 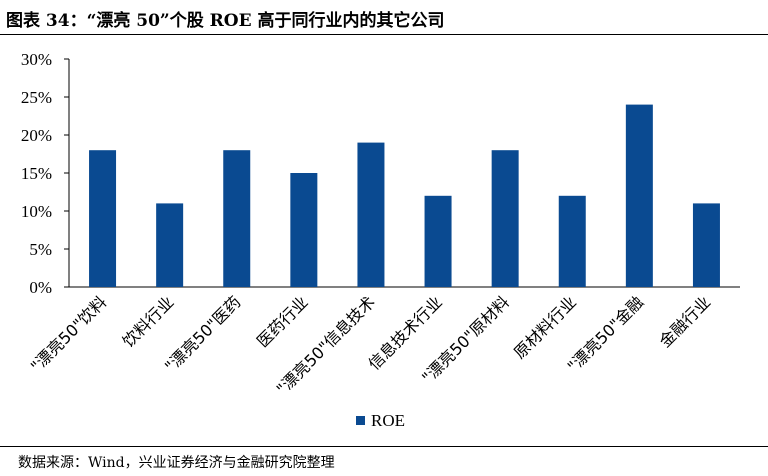 What do you see at coordinates (40, 249) in the screenshot?
I see `y-tick-label: 5%` at bounding box center [40, 249].